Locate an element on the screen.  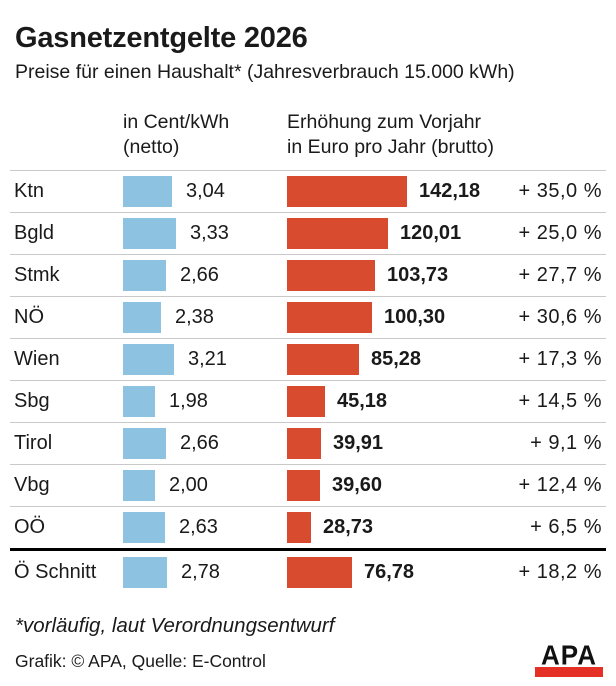
page-title: Gasnetzentgelte 2026 is located at coordinates (161, 38).